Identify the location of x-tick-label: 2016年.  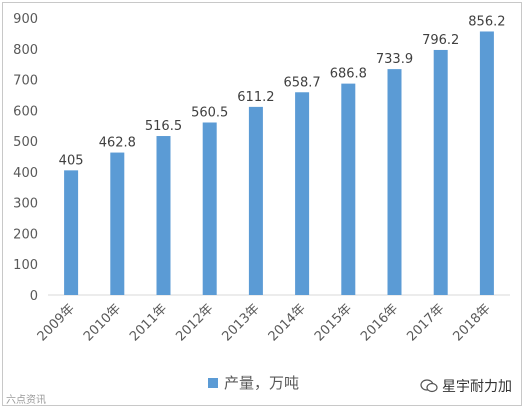
(379, 322).